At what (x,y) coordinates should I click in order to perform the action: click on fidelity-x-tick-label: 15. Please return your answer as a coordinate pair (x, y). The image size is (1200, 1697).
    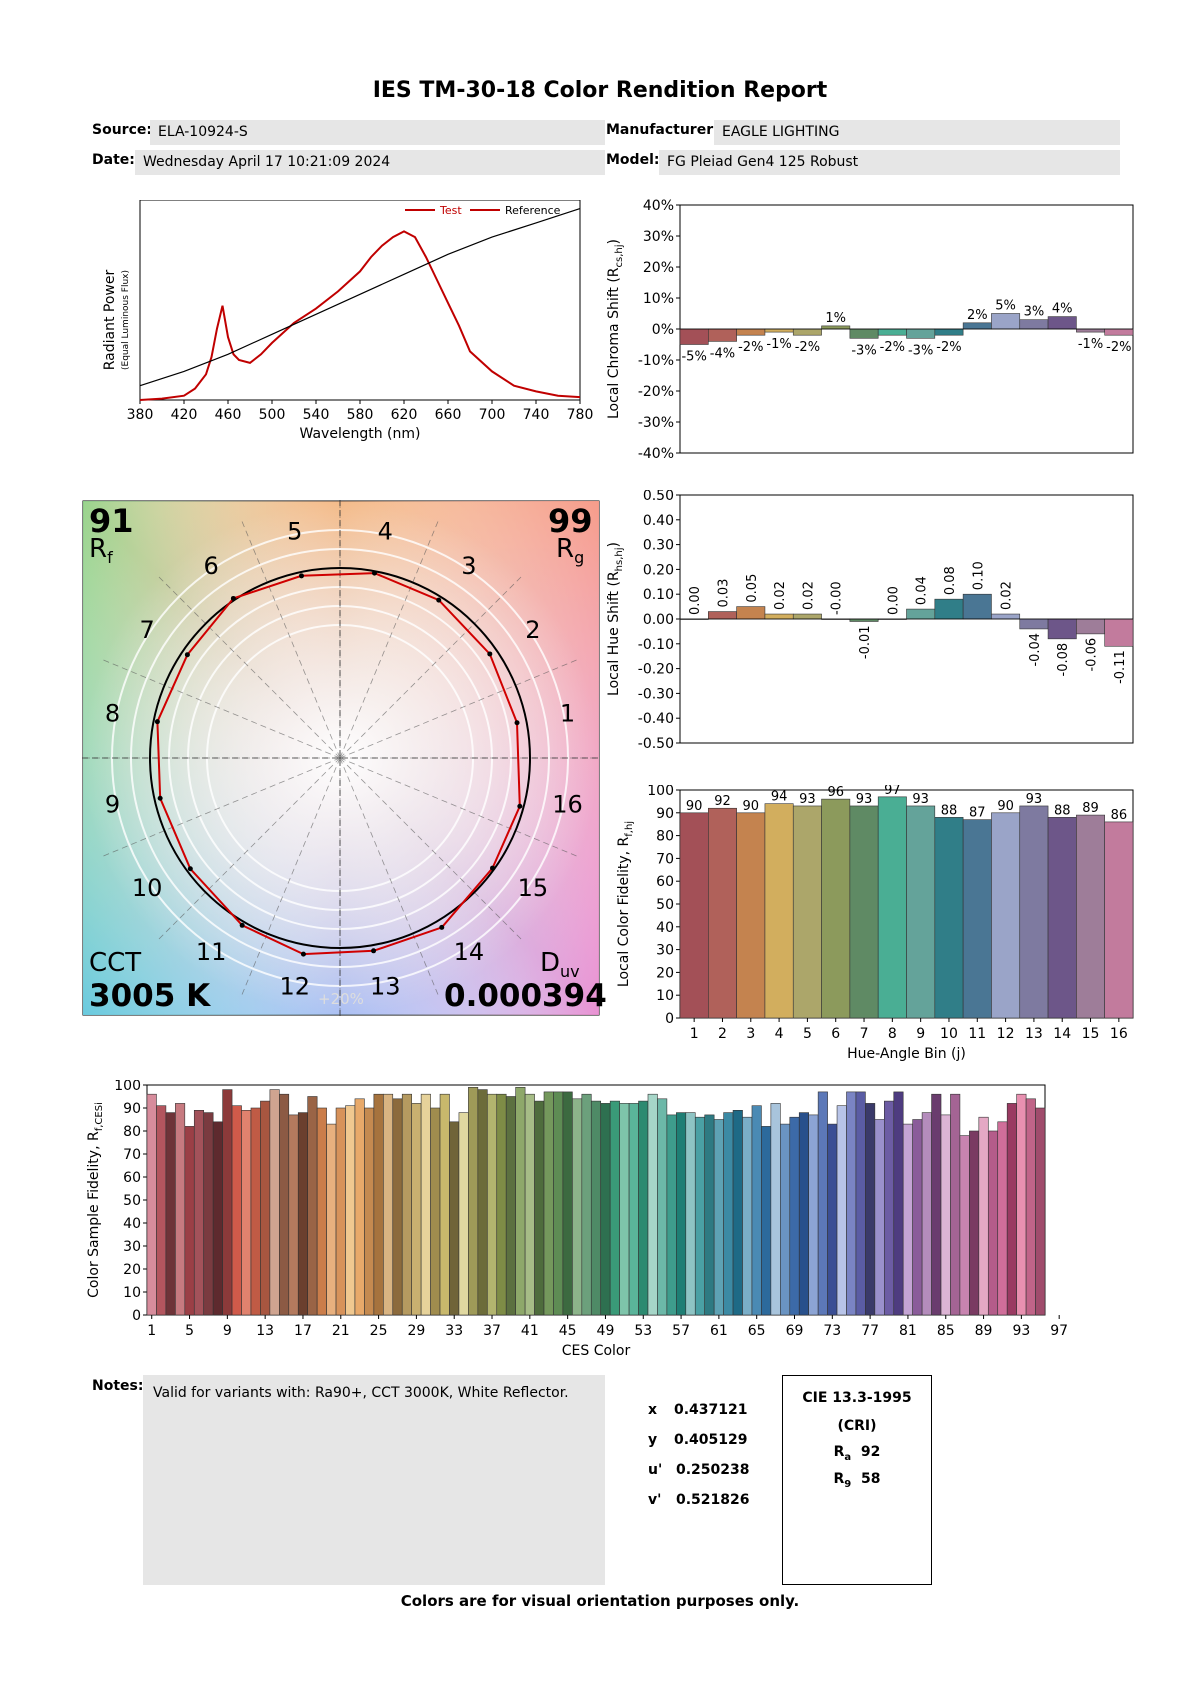
    Looking at the image, I should click on (1091, 1034).